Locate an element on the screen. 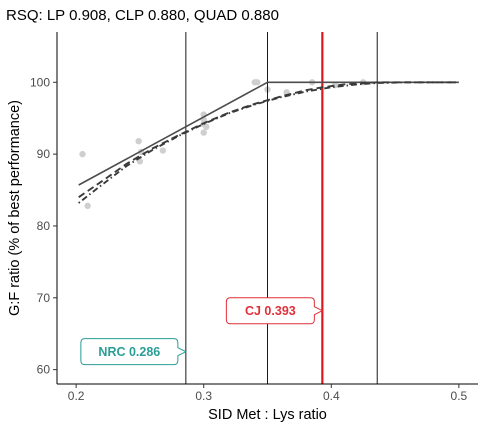 This screenshot has height=434, width=489. y-tick-label: 90 is located at coordinates (44, 154).